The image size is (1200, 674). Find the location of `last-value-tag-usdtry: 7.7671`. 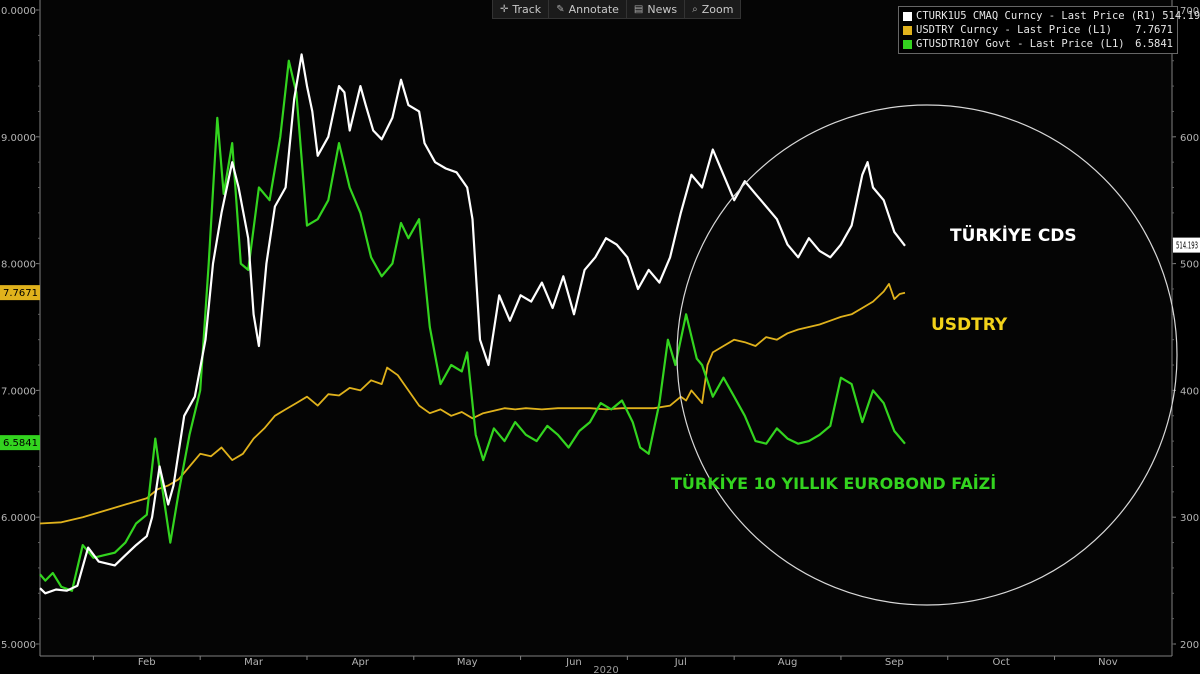

last-value-tag-usdtry: 7.7671 is located at coordinates (20, 293).